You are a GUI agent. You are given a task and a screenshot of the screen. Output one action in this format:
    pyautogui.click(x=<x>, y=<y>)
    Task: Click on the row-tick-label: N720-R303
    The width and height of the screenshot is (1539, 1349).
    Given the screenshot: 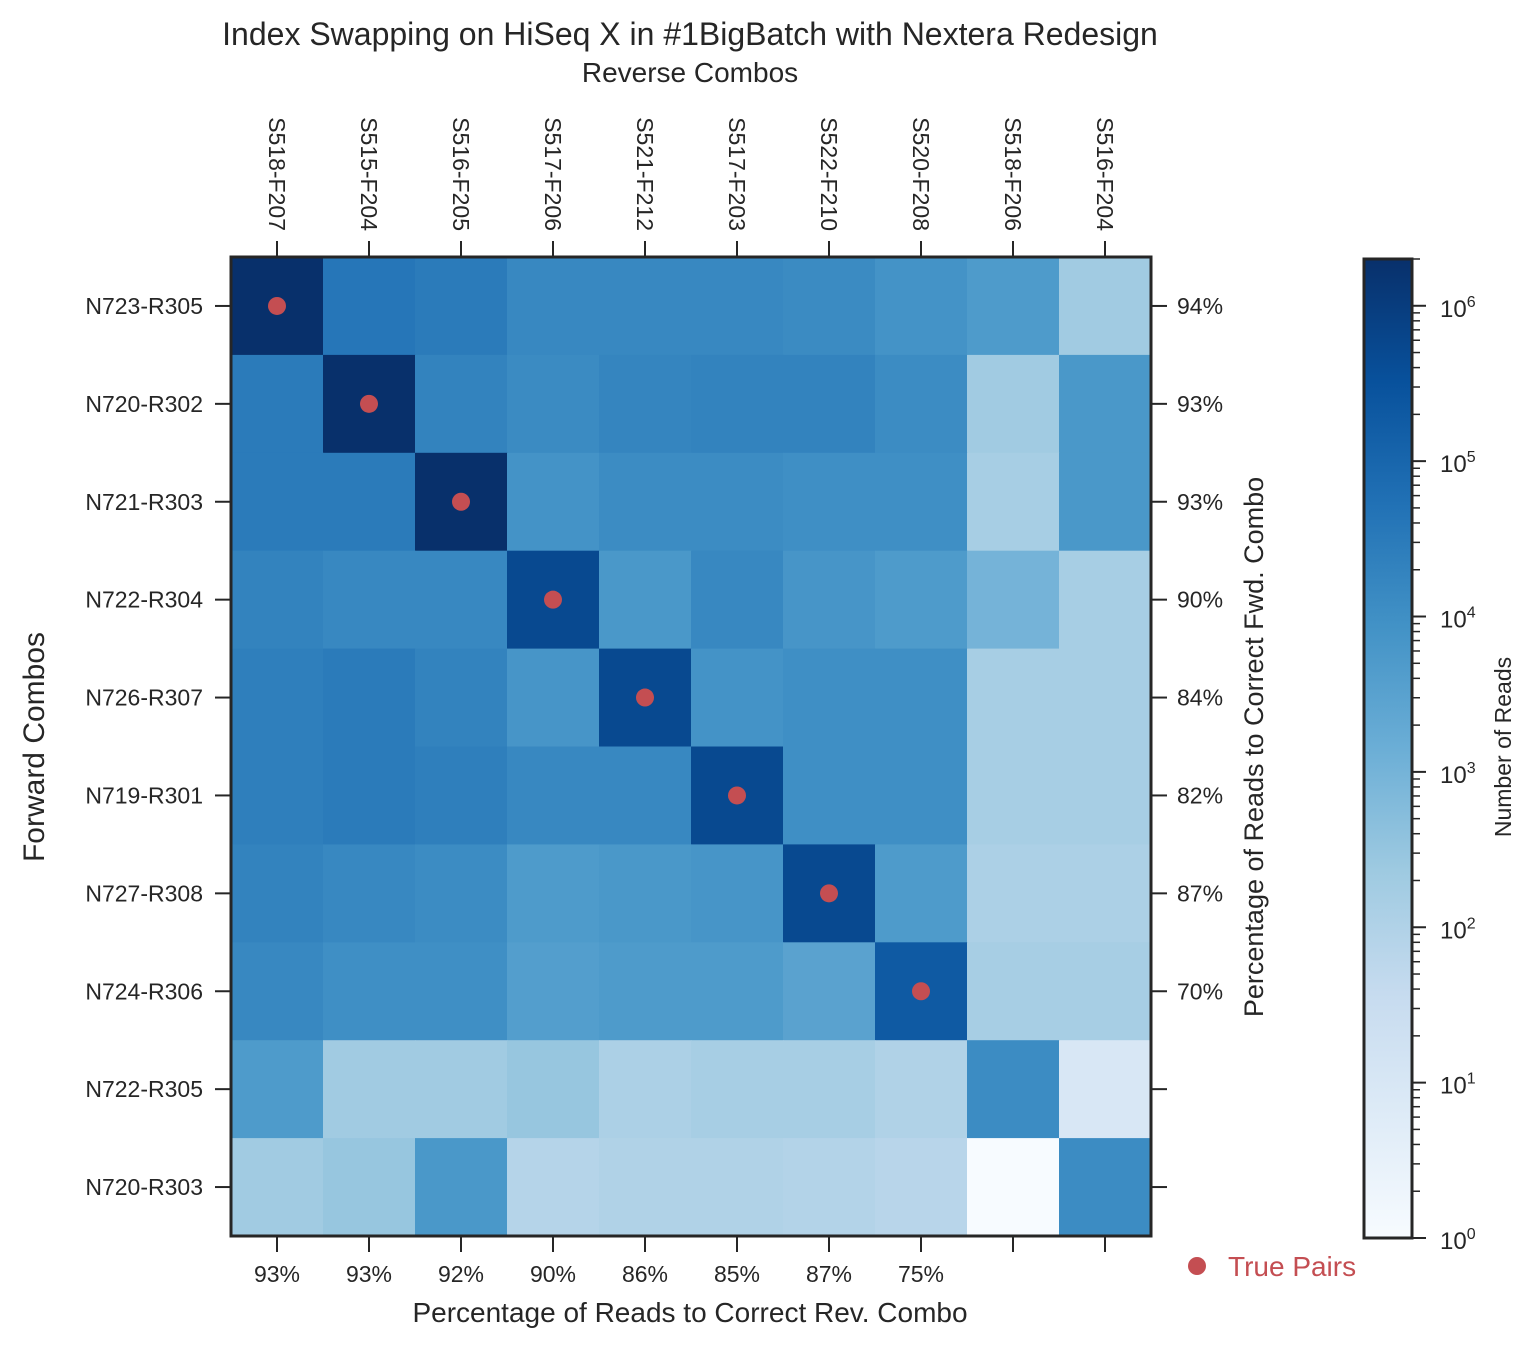 What is the action you would take?
    pyautogui.click(x=144, y=1187)
    